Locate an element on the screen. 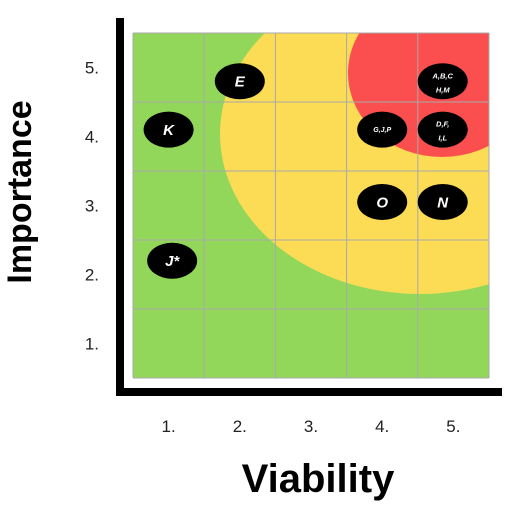 The image size is (508, 513). data-point-label: H,M is located at coordinates (443, 89).